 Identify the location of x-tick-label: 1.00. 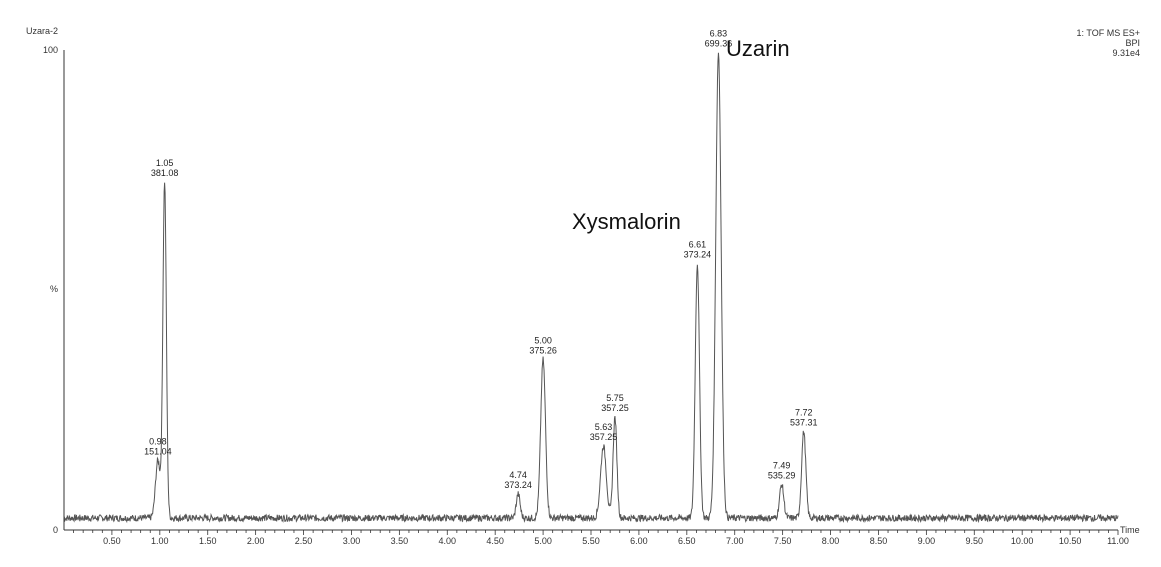
(160, 541).